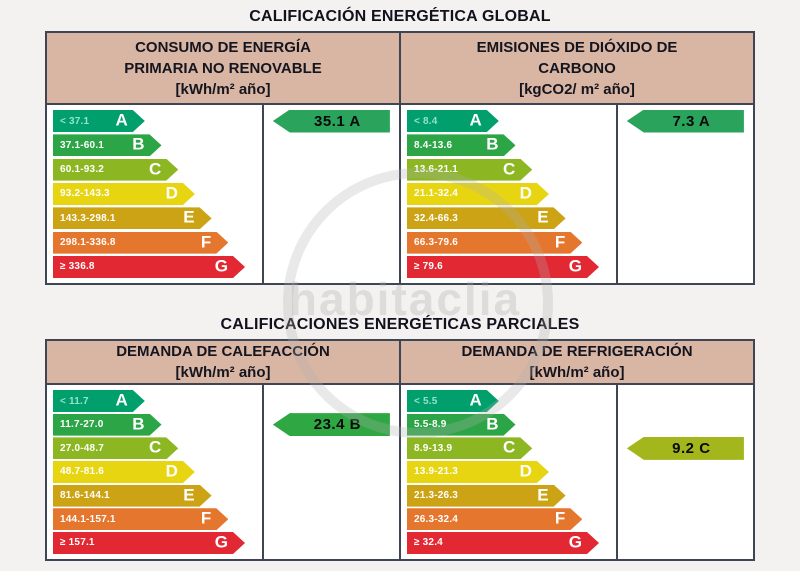 The image size is (800, 571). I want to click on scale-row: 93.2-143.3 D, so click(157, 194).